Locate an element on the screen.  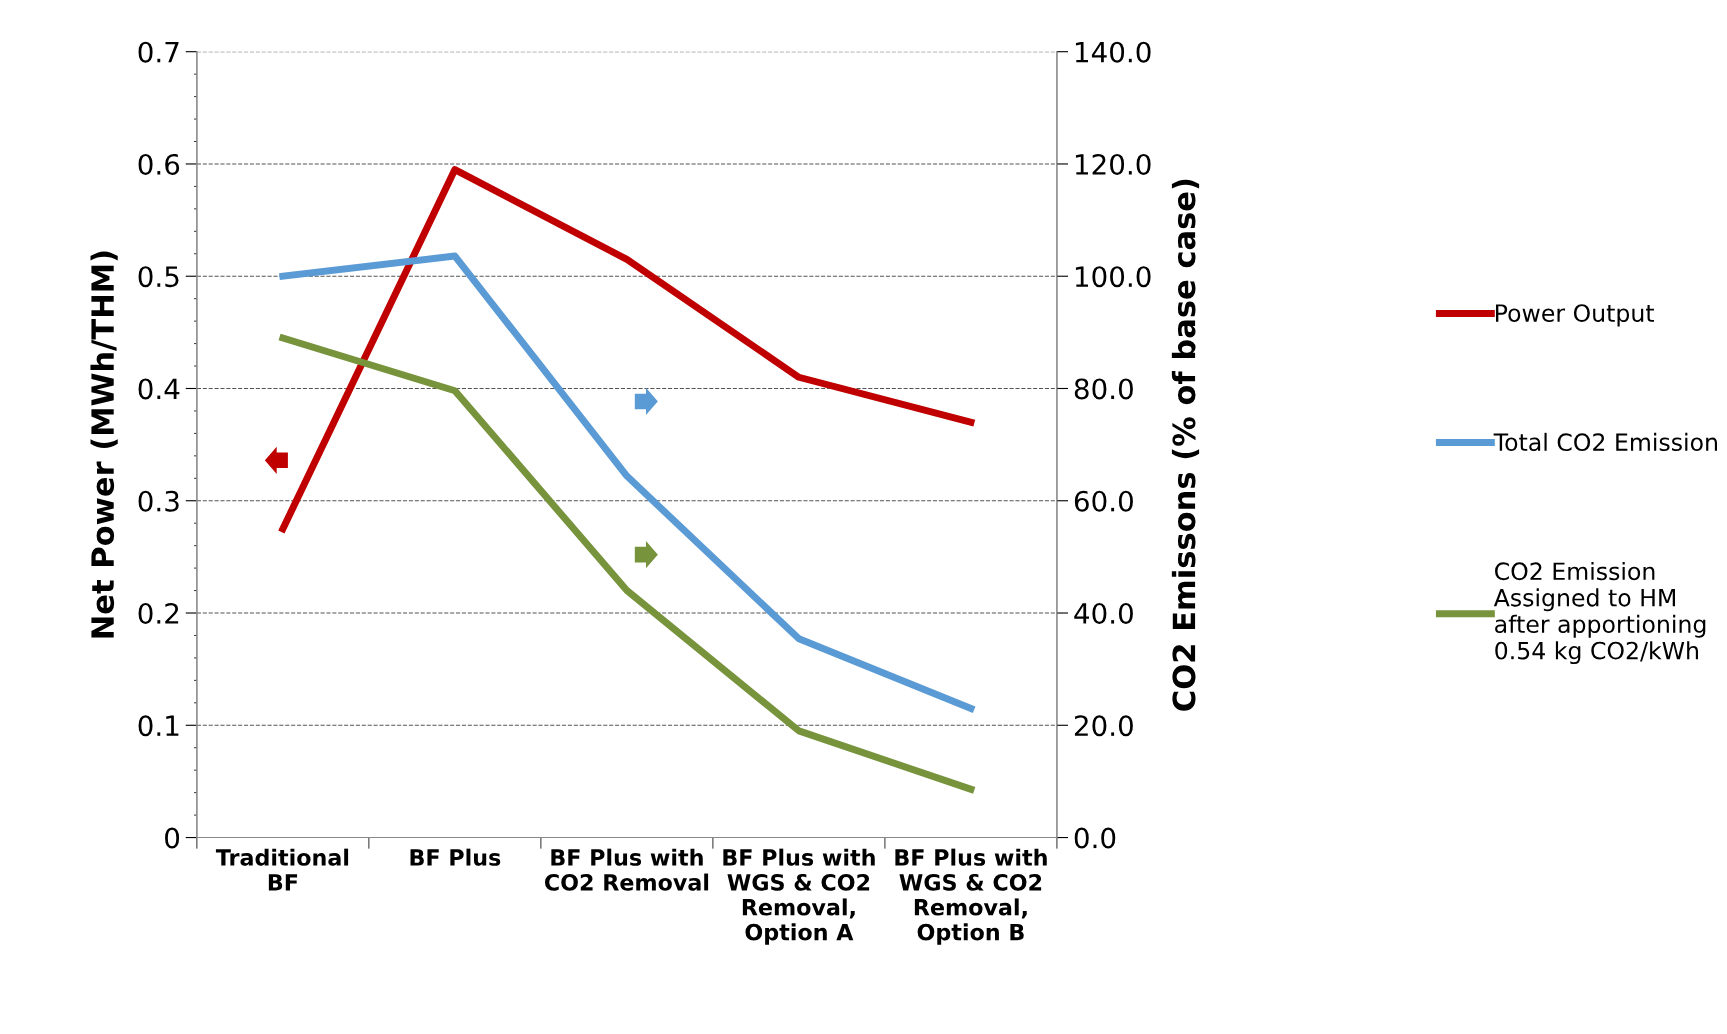
y2-axis-title: CO2 Emissons (% of base case) is located at coordinates (1185, 445).